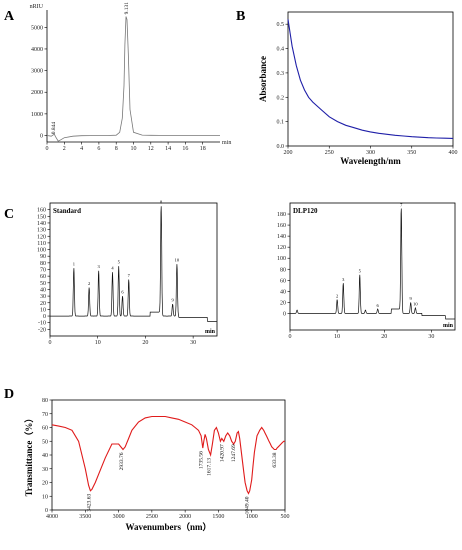  Describe the element at coordinates (99, 266) in the screenshot. I see `peak-number-label: 3` at that location.